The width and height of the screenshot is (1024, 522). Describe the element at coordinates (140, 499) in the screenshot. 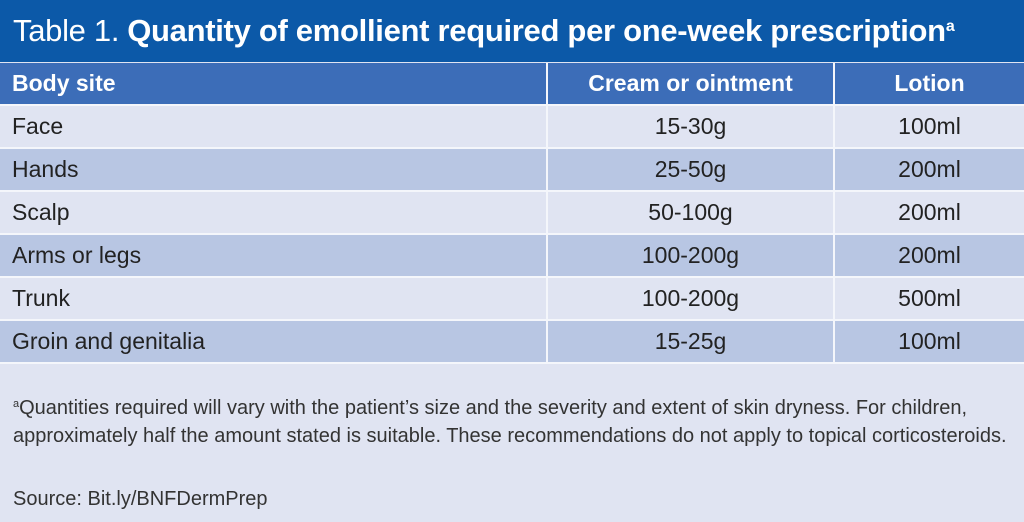

I see `source-citation: Source: Bit.ly/BNFDermPrep` at that location.